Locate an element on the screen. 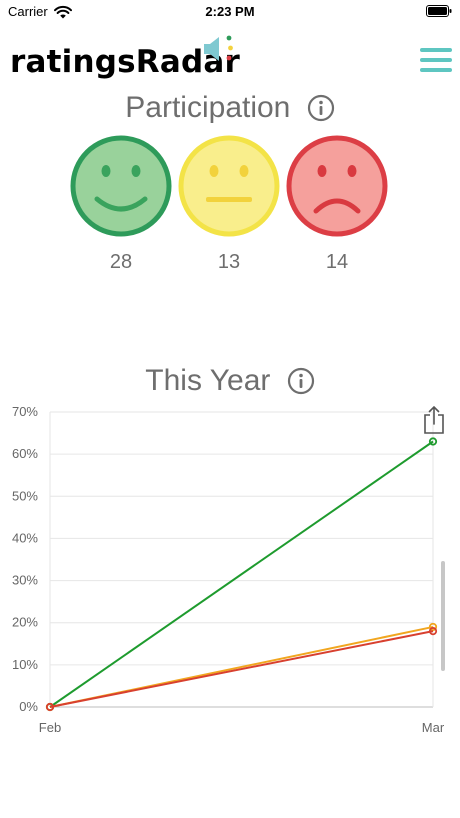  status-time: 2:23 PM is located at coordinates (230, 11).